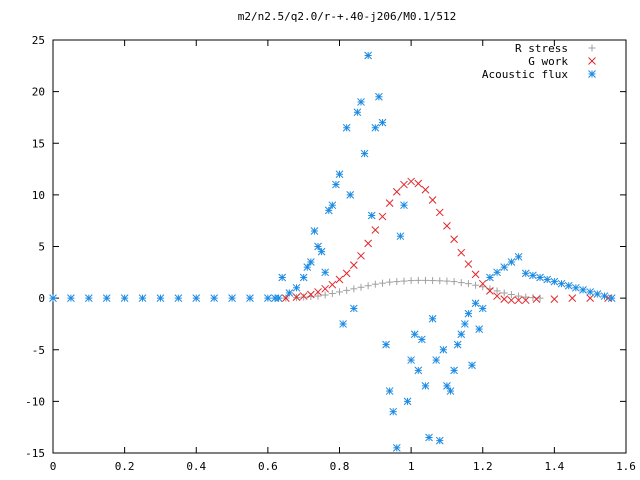 Image resolution: width=640 pixels, height=480 pixels. What do you see at coordinates (53, 466) in the screenshot?
I see `x-tick-label: 0` at bounding box center [53, 466].